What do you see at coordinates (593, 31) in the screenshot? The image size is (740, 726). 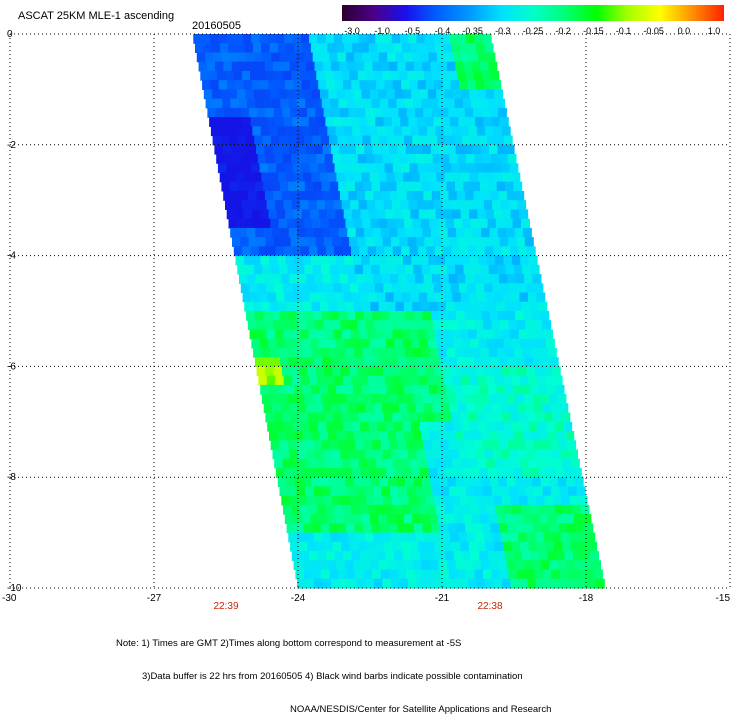 I see `color-scale-label: -0.15` at bounding box center [593, 31].